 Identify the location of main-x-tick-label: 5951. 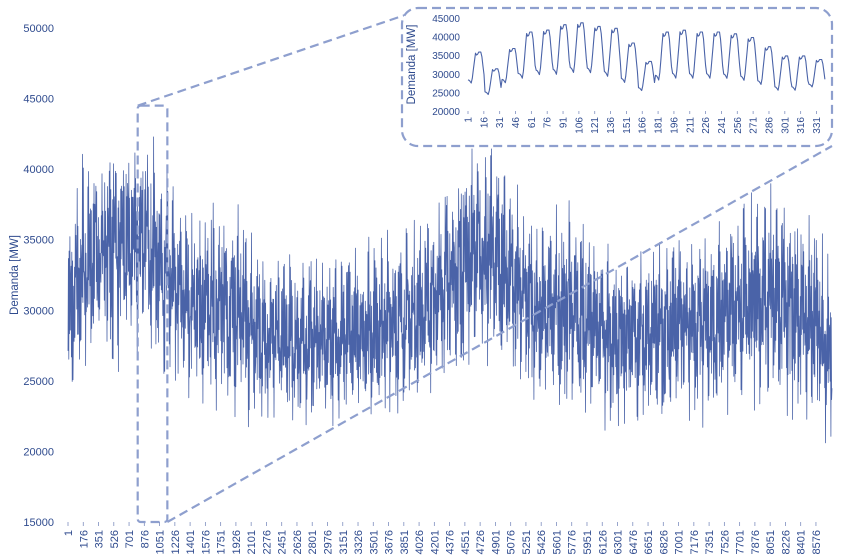
(588, 542).